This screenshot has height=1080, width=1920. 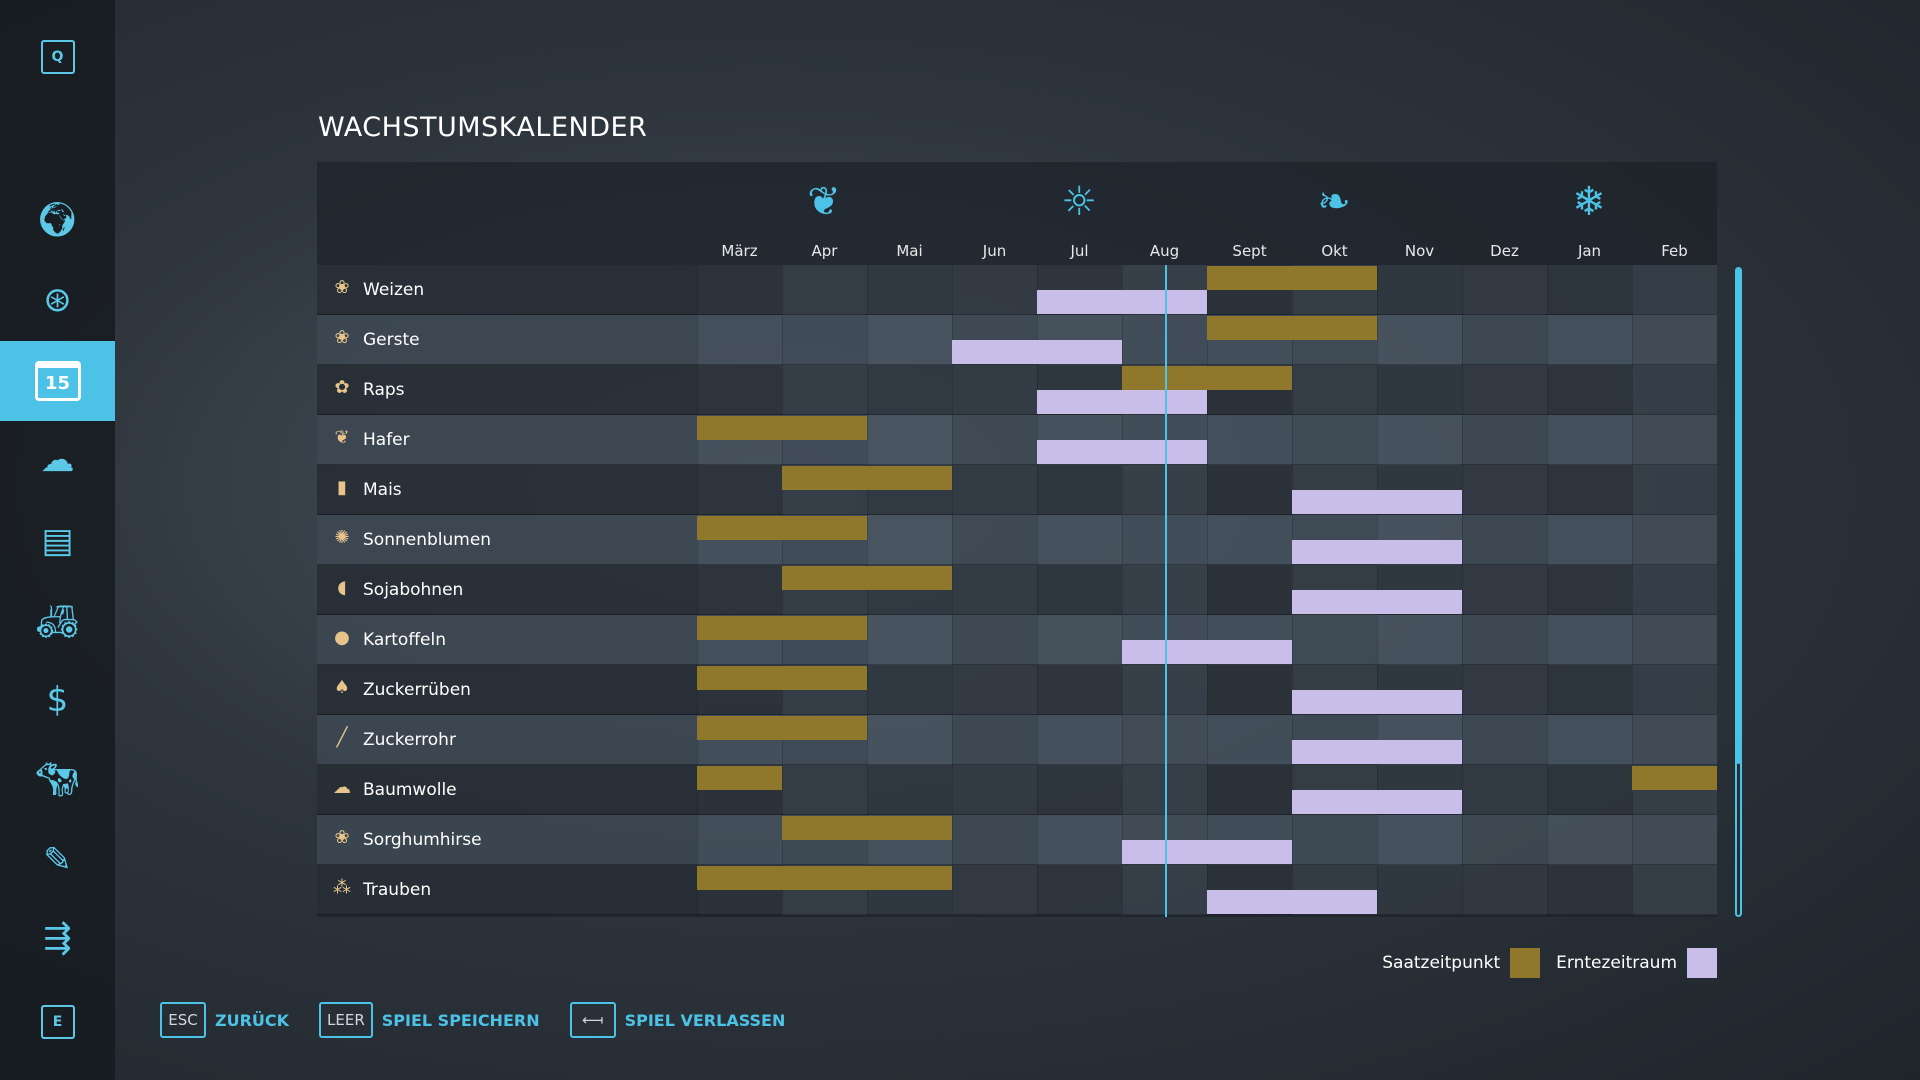 I want to click on crop-row: ✺ Sonnenblumen, so click(x=1017, y=540).